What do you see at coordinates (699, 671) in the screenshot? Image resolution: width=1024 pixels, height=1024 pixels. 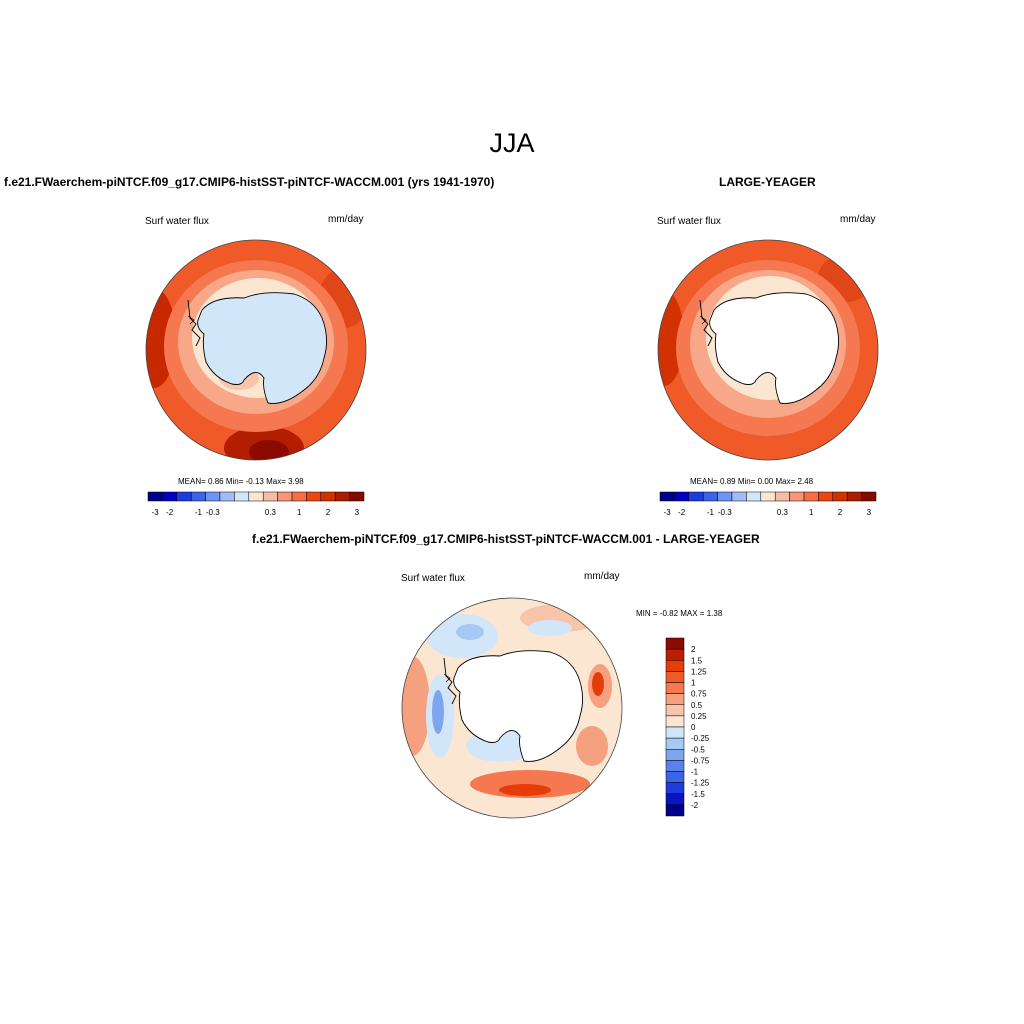 I see `colorbar-tick-label: 1.25` at bounding box center [699, 671].